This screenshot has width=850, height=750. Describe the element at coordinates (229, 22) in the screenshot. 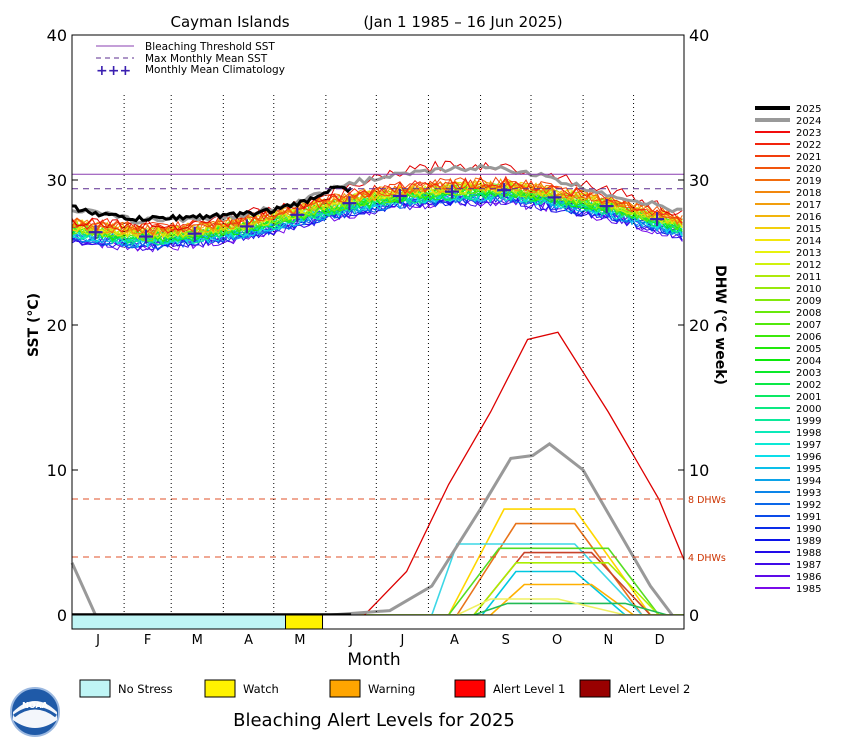

I see `chart-title-location: Cayman Islands` at that location.